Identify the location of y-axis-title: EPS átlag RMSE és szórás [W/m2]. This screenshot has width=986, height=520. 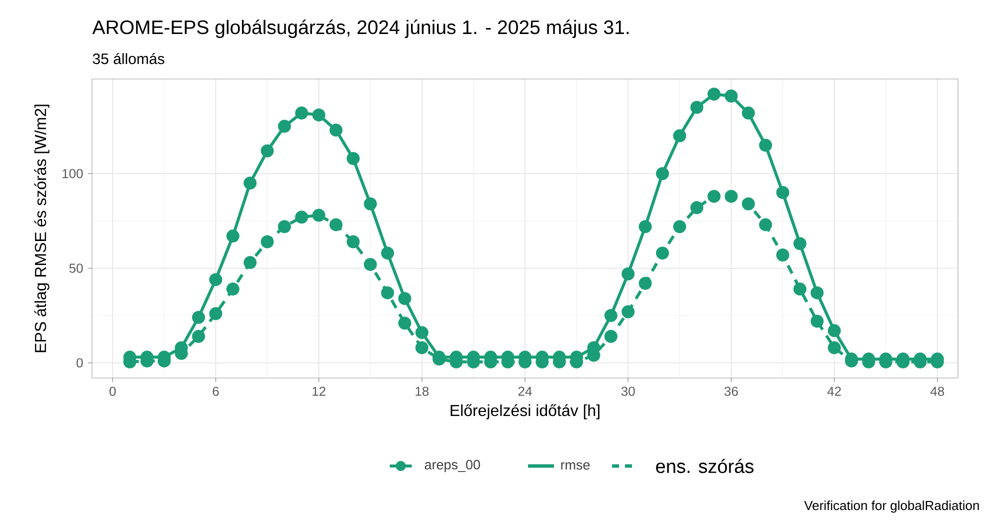
(42, 228).